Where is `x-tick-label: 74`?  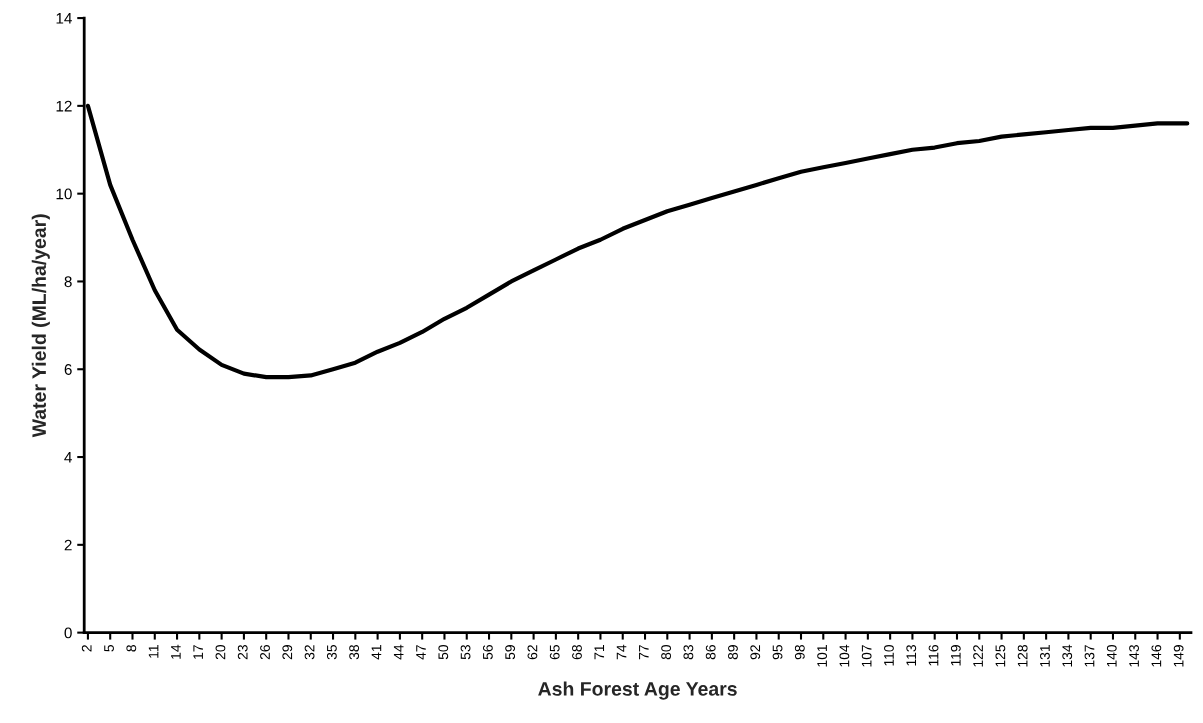
x-tick-label: 74 is located at coordinates (621, 652).